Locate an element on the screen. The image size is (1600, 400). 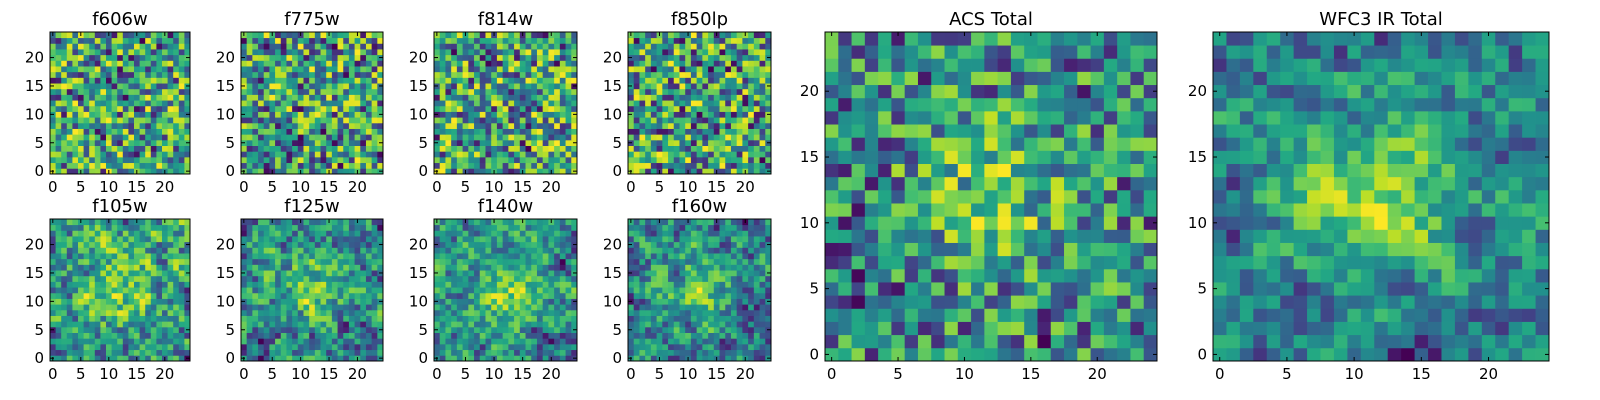
x-tick-label: 20 is located at coordinates (551, 374).